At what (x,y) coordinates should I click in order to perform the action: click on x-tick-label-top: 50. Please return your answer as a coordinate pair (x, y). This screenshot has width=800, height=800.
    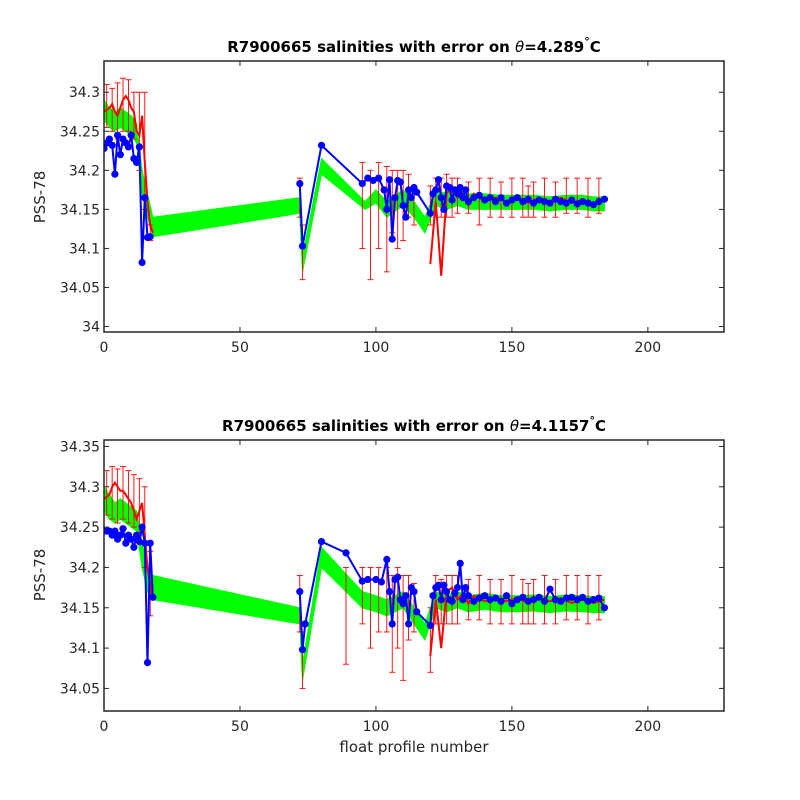
    Looking at the image, I should click on (240, 348).